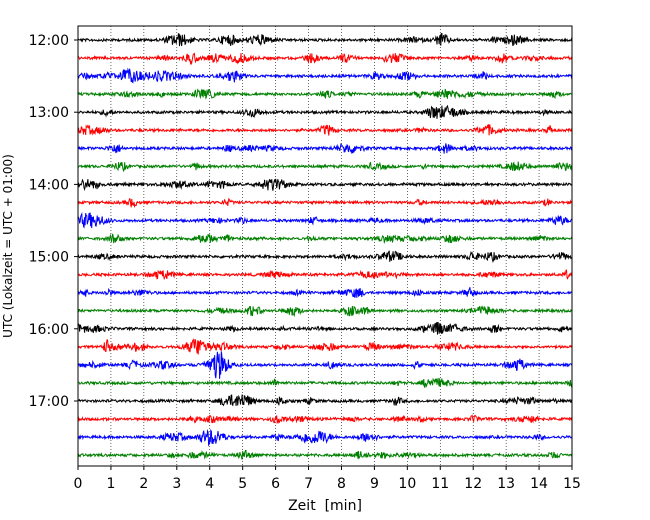  Describe the element at coordinates (327, 479) in the screenshot. I see `x-axis: 0 1 2 3 4 5 6 7 8 9 10 11 12 13 14 15` at that location.